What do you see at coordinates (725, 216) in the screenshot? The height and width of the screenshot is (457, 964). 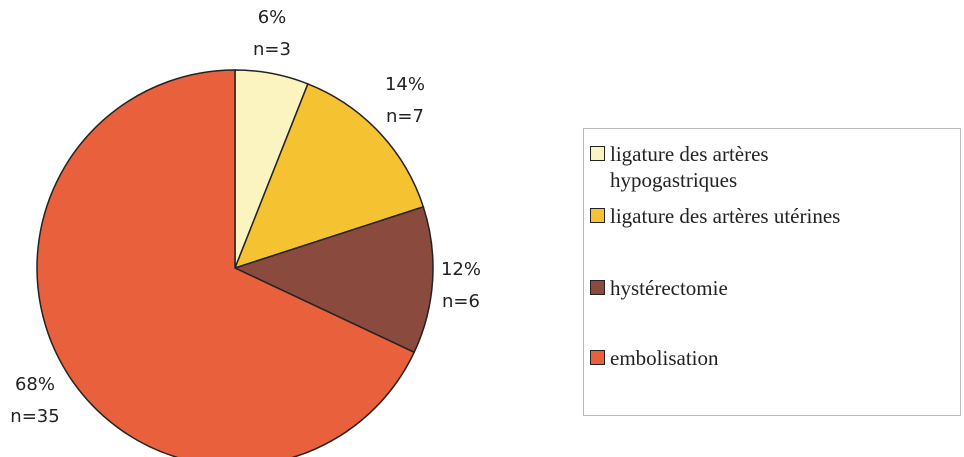 I see `legend-label: ligature des artères utérines` at bounding box center [725, 216].